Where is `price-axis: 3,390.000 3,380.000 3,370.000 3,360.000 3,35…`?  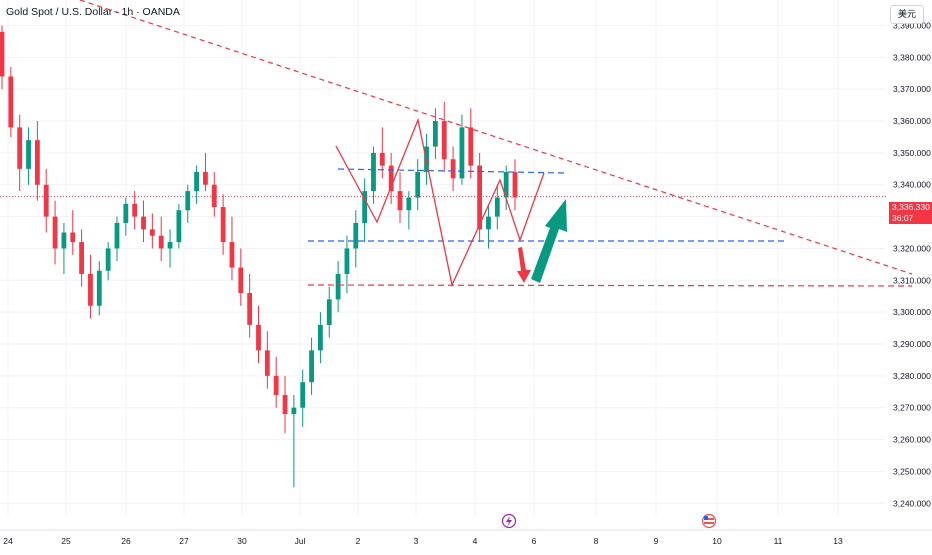 price-axis: 3,390.000 3,380.000 3,370.000 3,360.000 3,35… is located at coordinates (912, 264).